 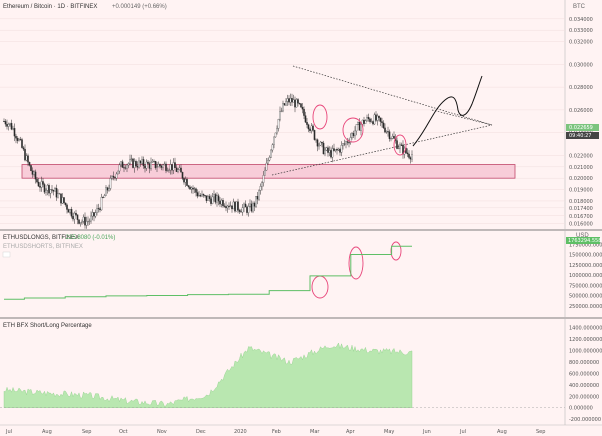 What do you see at coordinates (581, 225) in the screenshot?
I see `y-tick-label: 0.016000` at bounding box center [581, 225].